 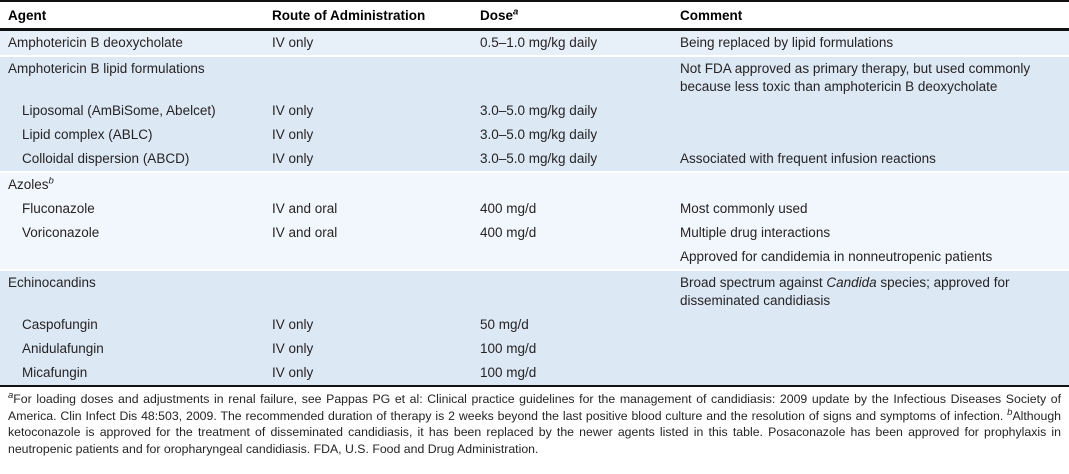 What do you see at coordinates (504, 324) in the screenshot?
I see `dose-cell: 50 mg/d` at bounding box center [504, 324].